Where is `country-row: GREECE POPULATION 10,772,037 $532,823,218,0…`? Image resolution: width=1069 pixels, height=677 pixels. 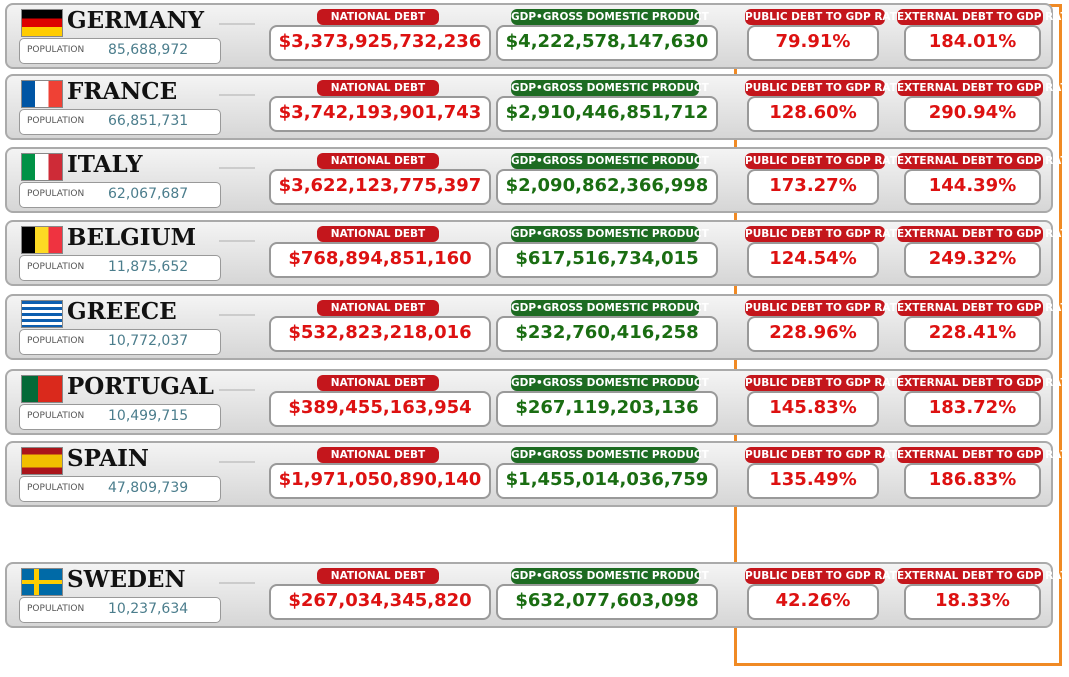 country-row: GREECE POPULATION 10,772,037 $532,823,218,0… is located at coordinates (537, 327).